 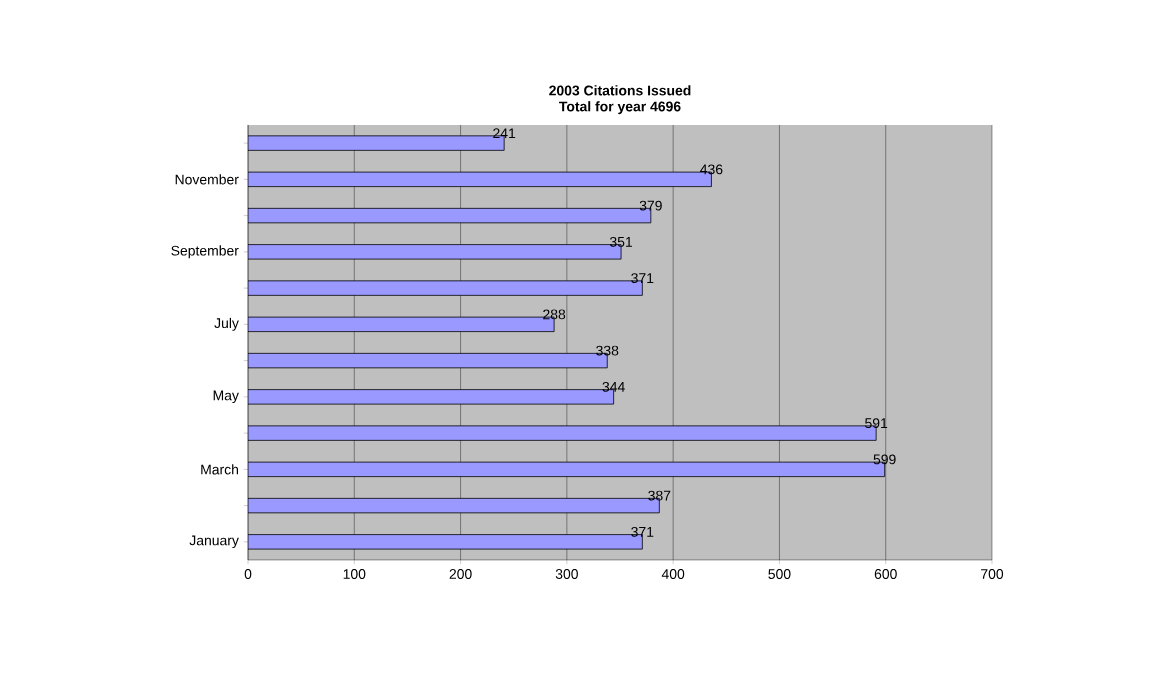 What do you see at coordinates (207, 179) in the screenshot?
I see `y-tick-label: November` at bounding box center [207, 179].